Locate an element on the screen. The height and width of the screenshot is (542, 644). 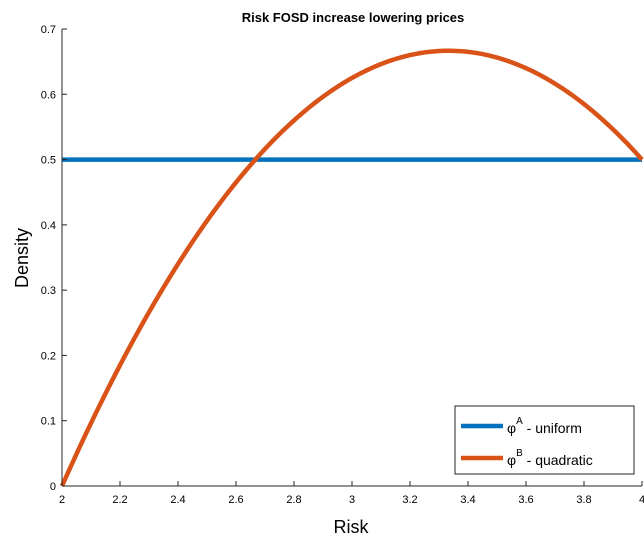
x-tick-label: 4 is located at coordinates (641, 500).